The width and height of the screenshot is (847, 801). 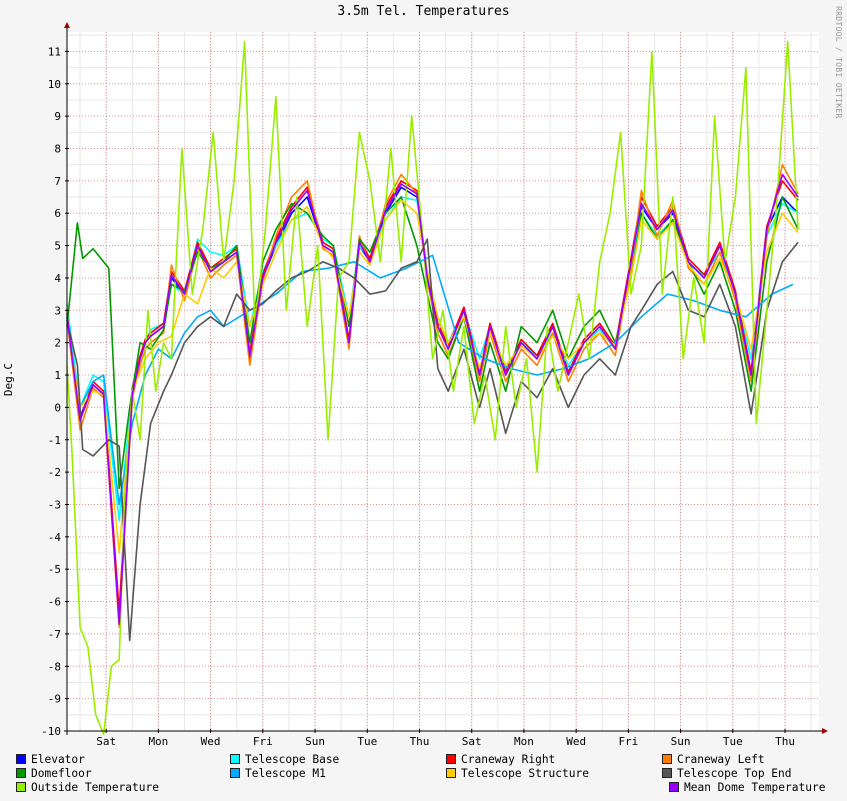 What do you see at coordinates (54, 504) in the screenshot?
I see `y-tick-label: -3` at bounding box center [54, 504].